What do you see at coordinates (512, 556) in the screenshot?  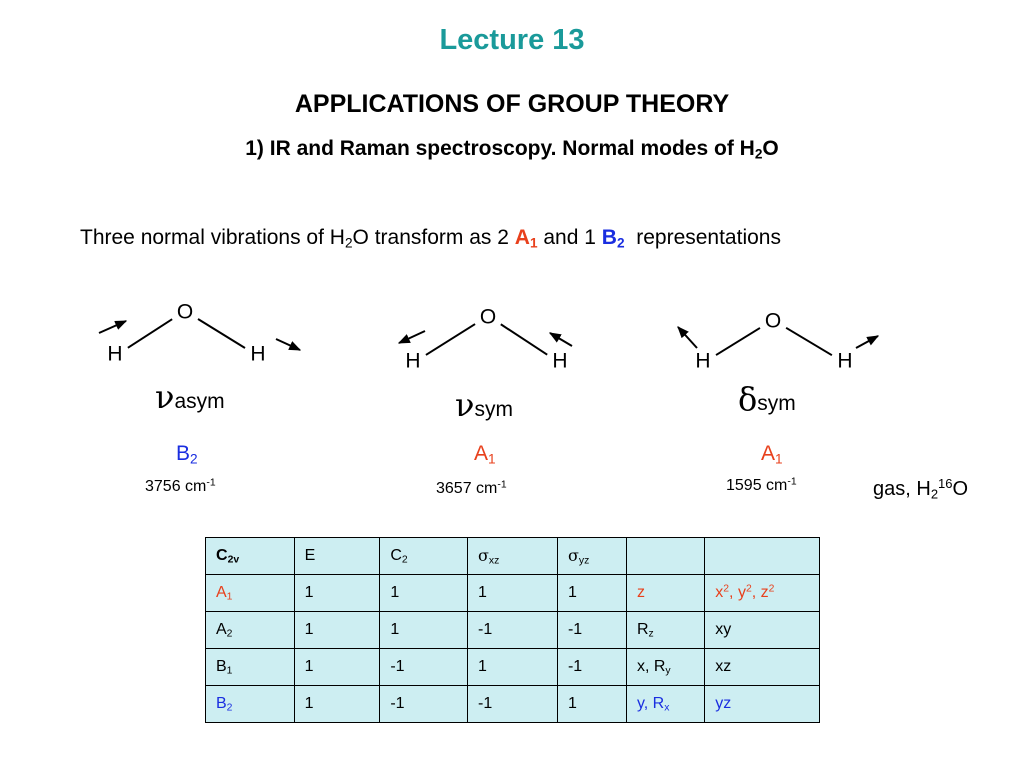 I see `header-row: C2v E C2 σxz σyz` at bounding box center [512, 556].